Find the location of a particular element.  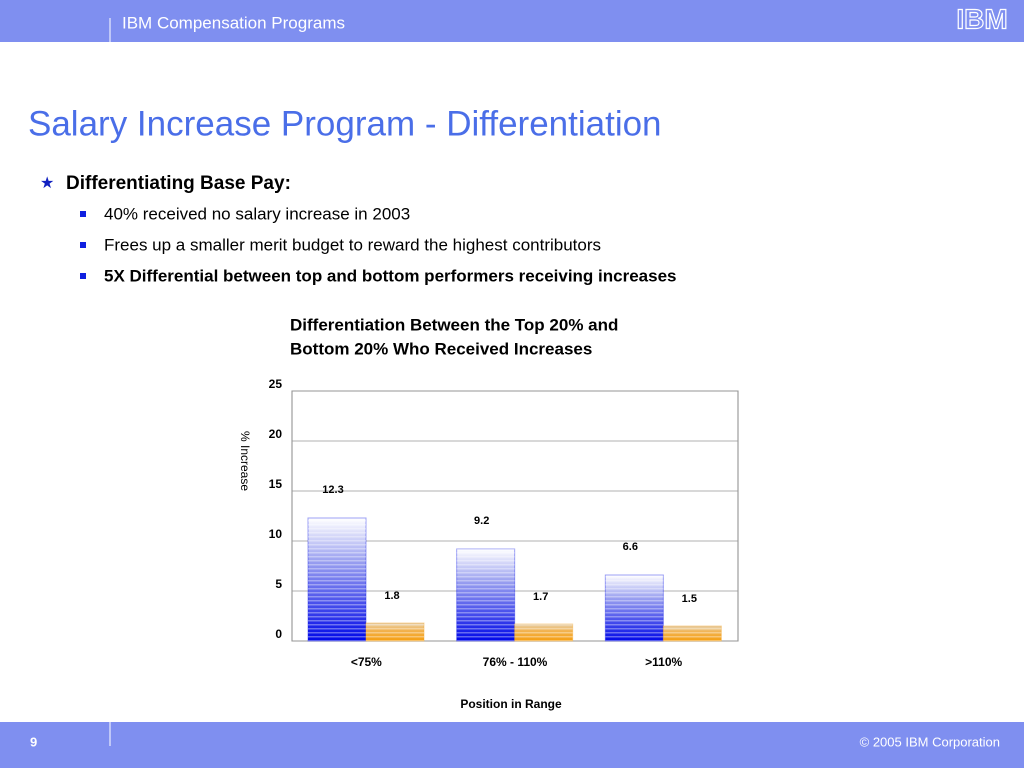

subbullet: 40% received no salary increase in 2003 is located at coordinates (257, 213).